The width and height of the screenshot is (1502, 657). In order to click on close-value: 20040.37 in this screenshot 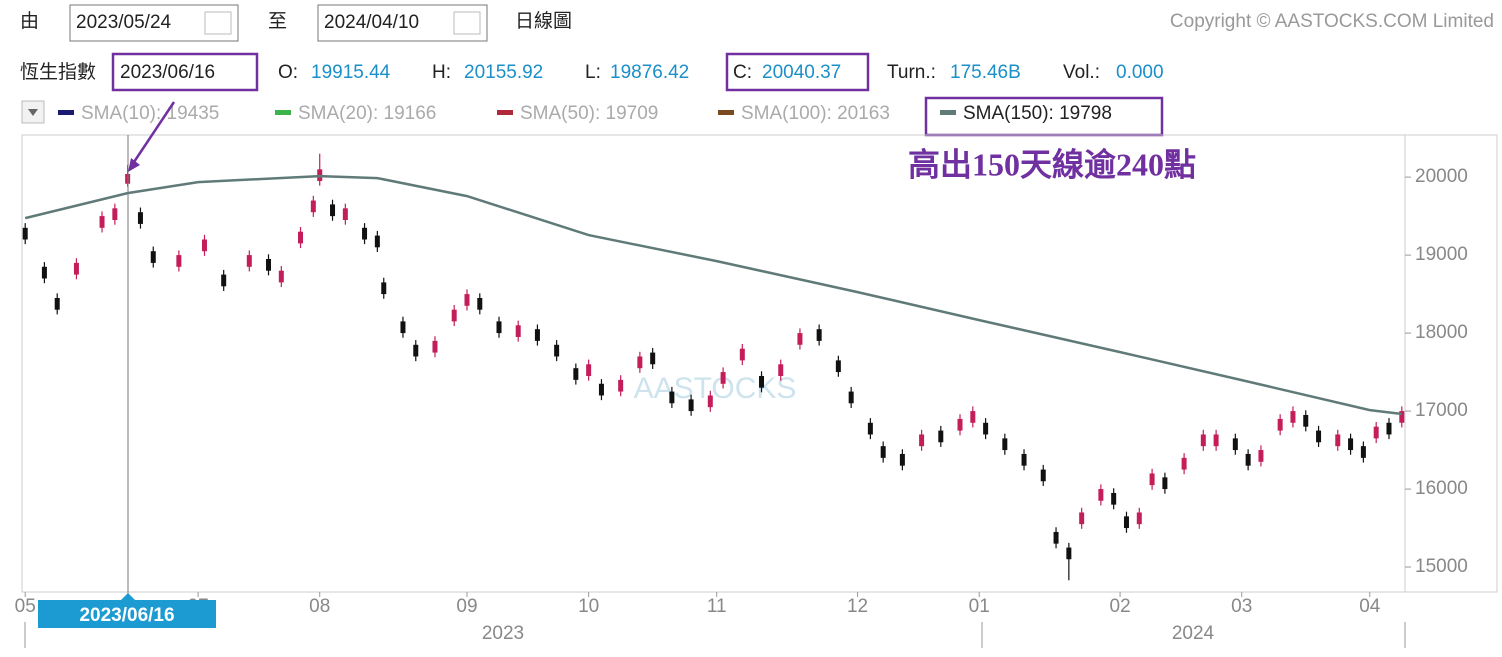, I will do `click(801, 72)`.